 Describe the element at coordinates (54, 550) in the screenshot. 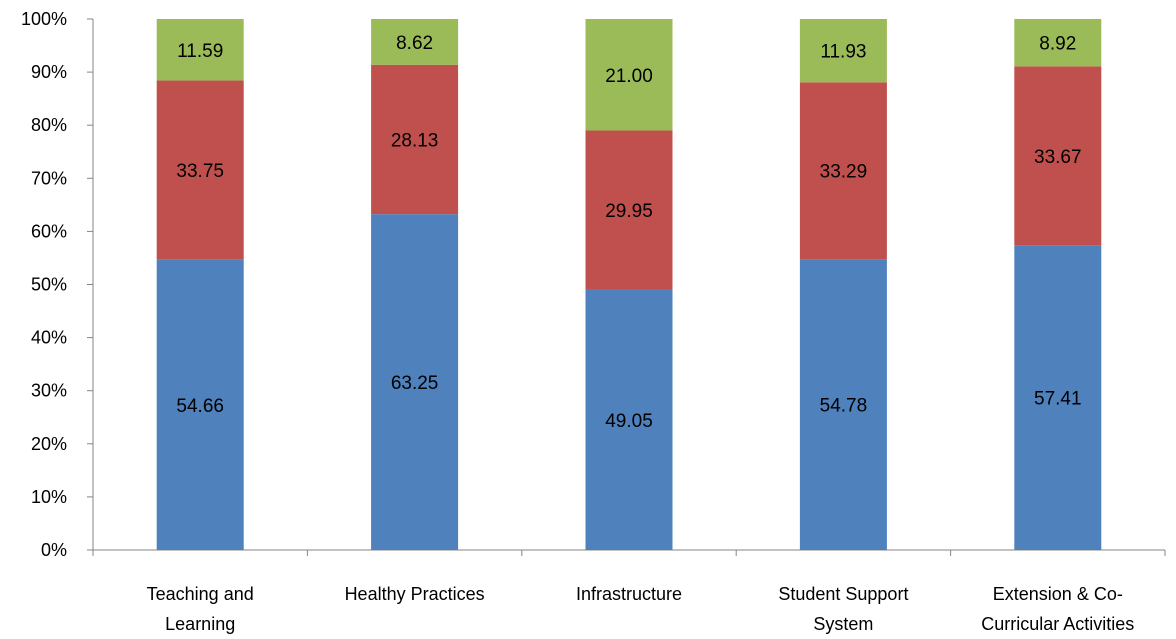

I see `y-tick-label: 0%` at that location.